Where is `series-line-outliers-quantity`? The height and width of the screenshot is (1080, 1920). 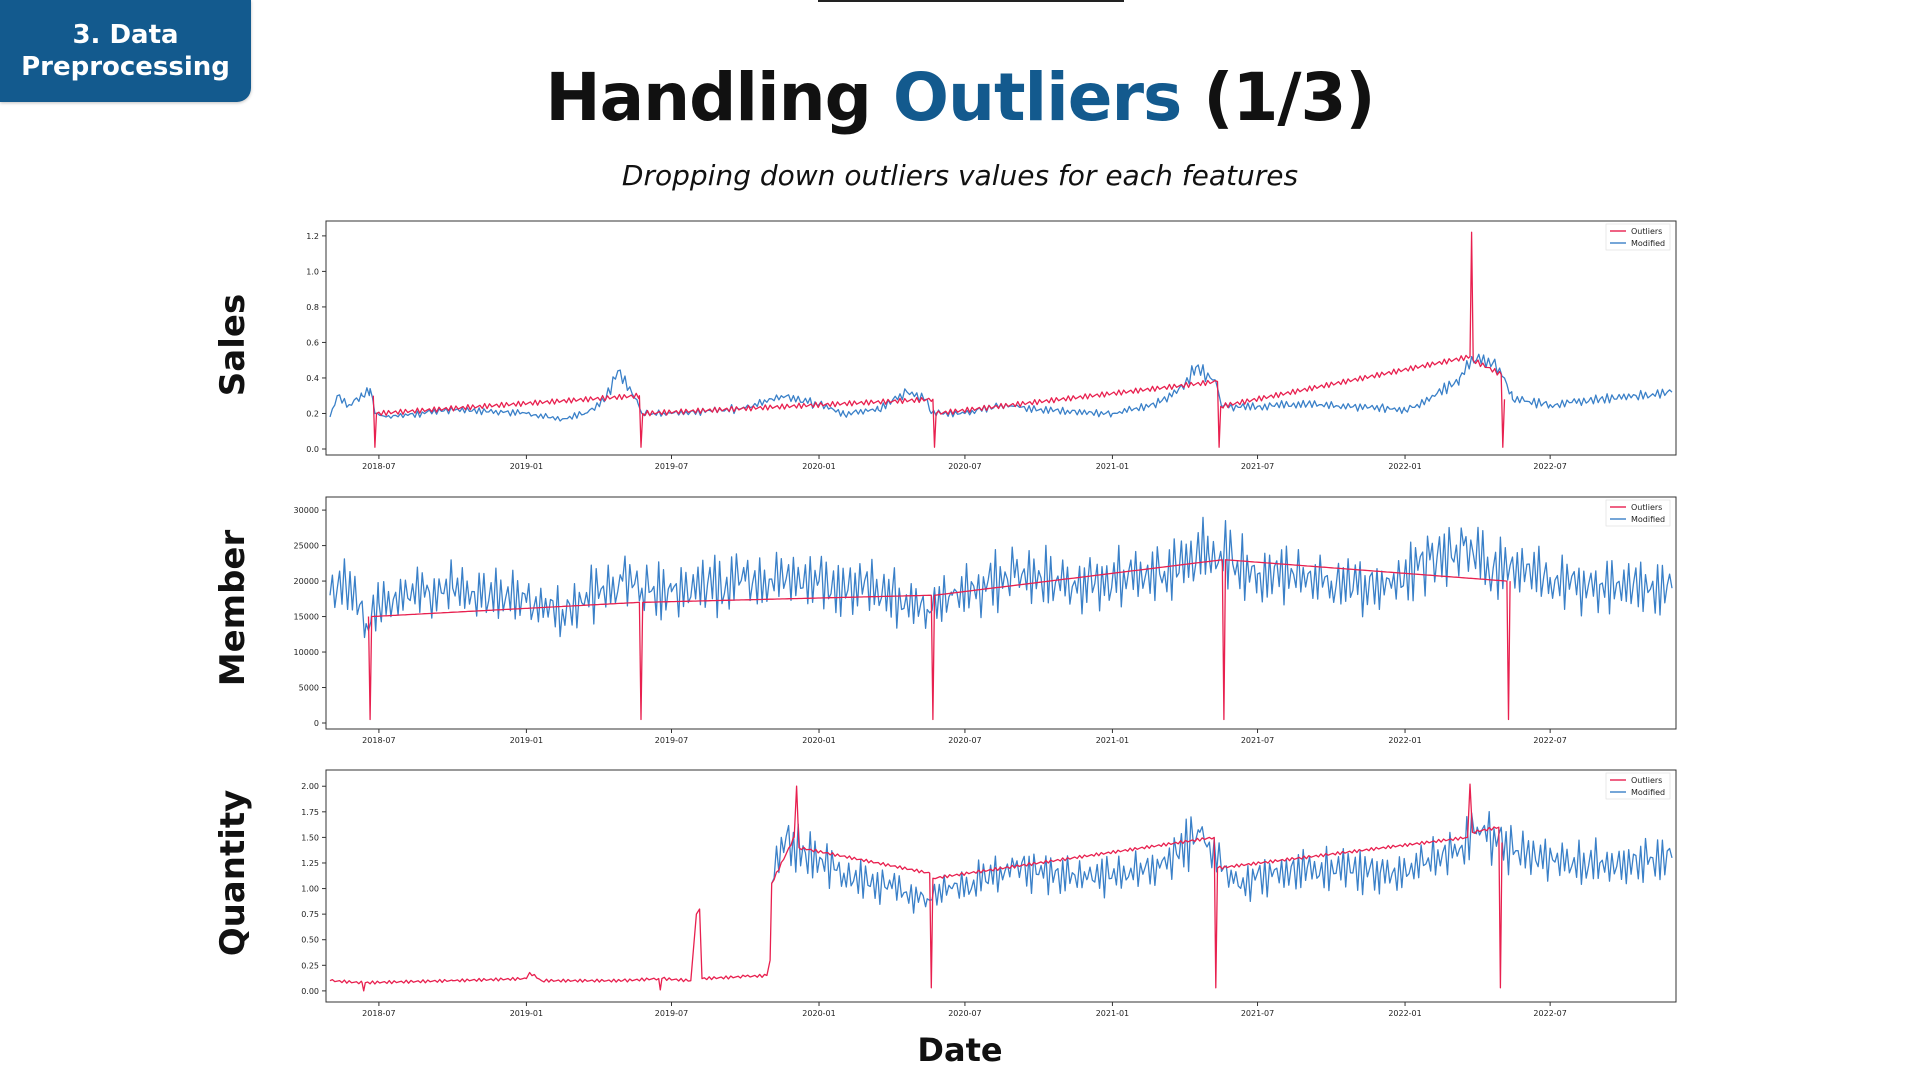
series-line-outliers-quantity is located at coordinates (916, 887).